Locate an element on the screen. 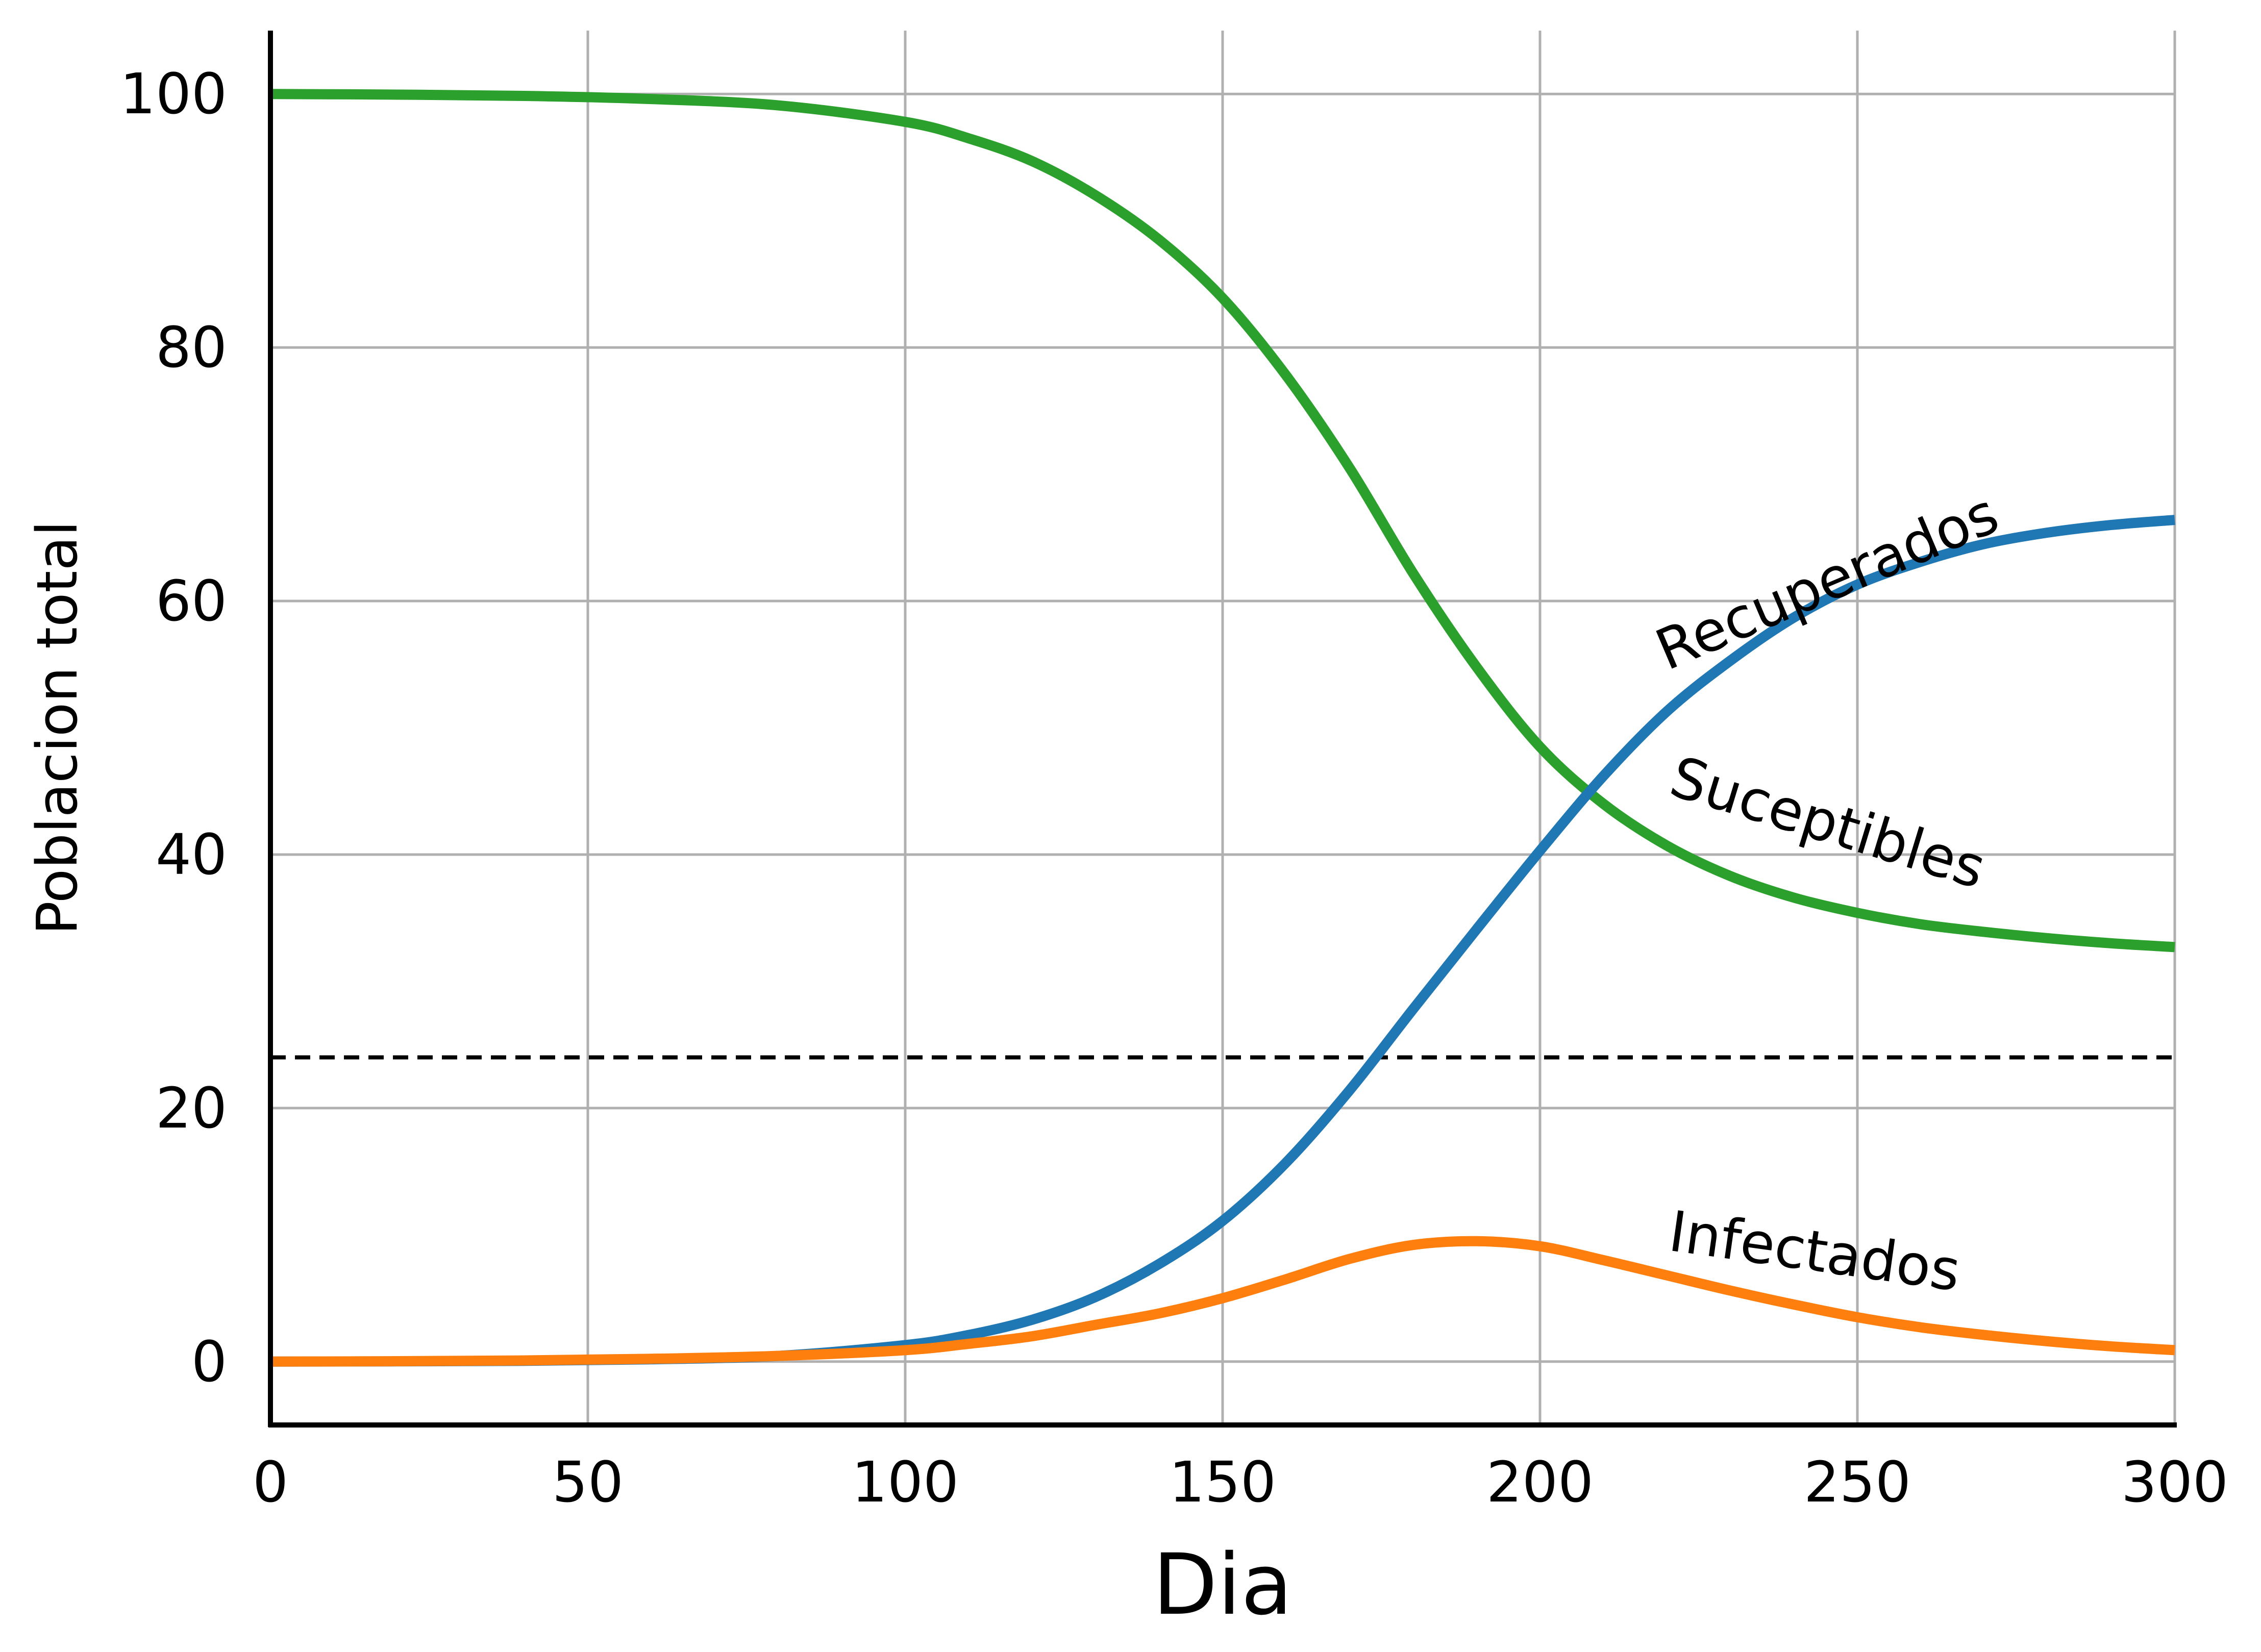 The width and height of the screenshot is (2261, 1652). y-axis-title: Poblacion total is located at coordinates (57, 727).